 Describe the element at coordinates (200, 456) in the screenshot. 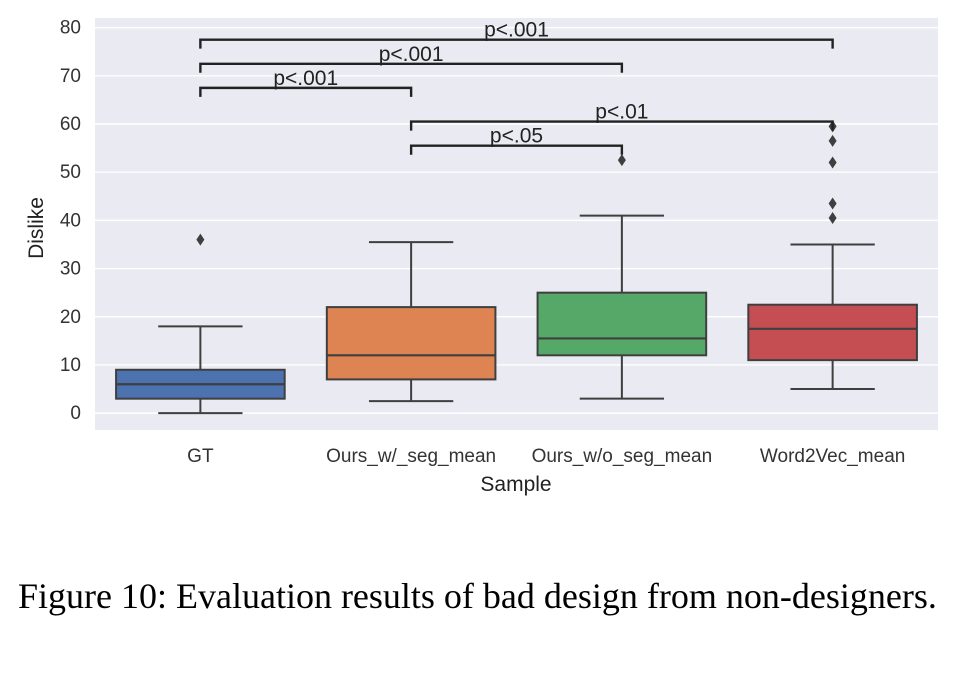

I see `x-tick-label: GT` at that location.